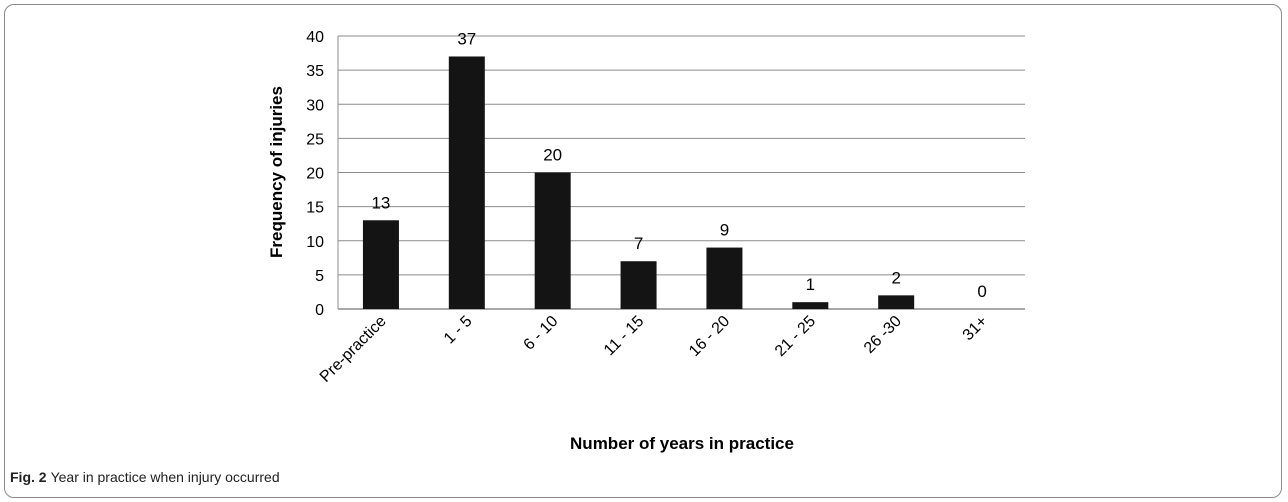 This screenshot has width=1288, height=502. Describe the element at coordinates (380, 202) in the screenshot. I see `data-label: 13` at that location.